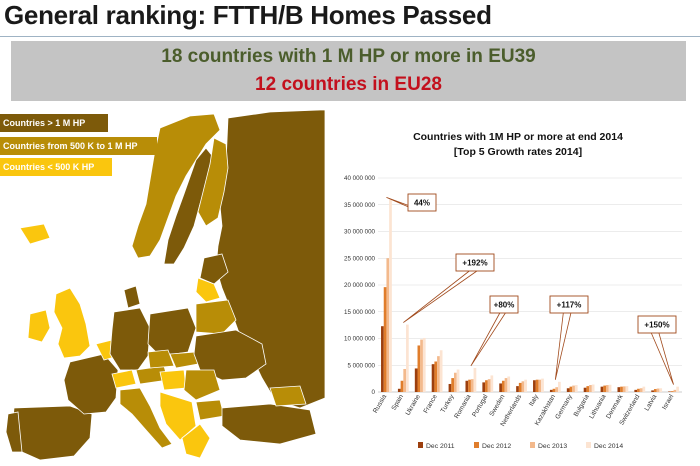 The width and height of the screenshot is (700, 466). What do you see at coordinates (78, 146) in the screenshot?
I see `legend-item-medium: Countries from 500 K to 1 M HP` at bounding box center [78, 146].